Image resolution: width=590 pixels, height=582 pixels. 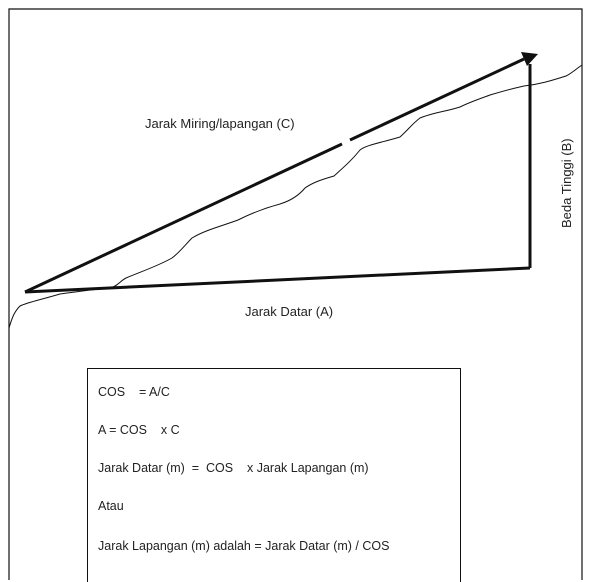 I want to click on slope-arrow-head, so click(x=529, y=59).